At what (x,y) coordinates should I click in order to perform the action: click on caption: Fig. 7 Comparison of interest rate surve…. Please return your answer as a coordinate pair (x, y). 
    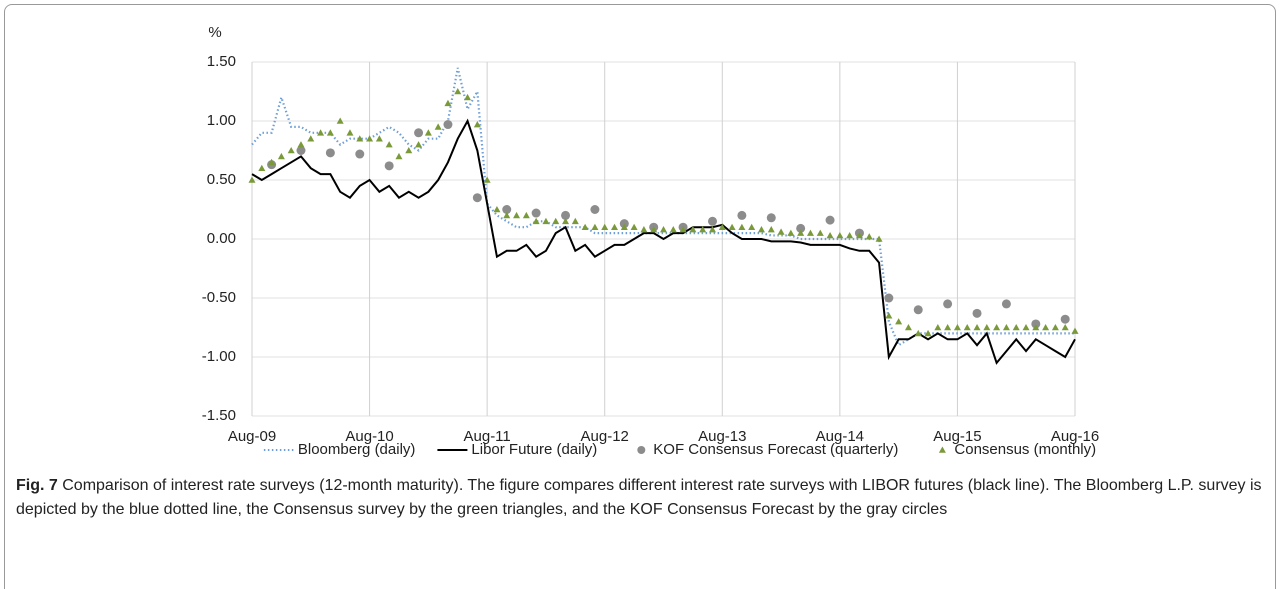
    Looking at the image, I should click on (641, 498).